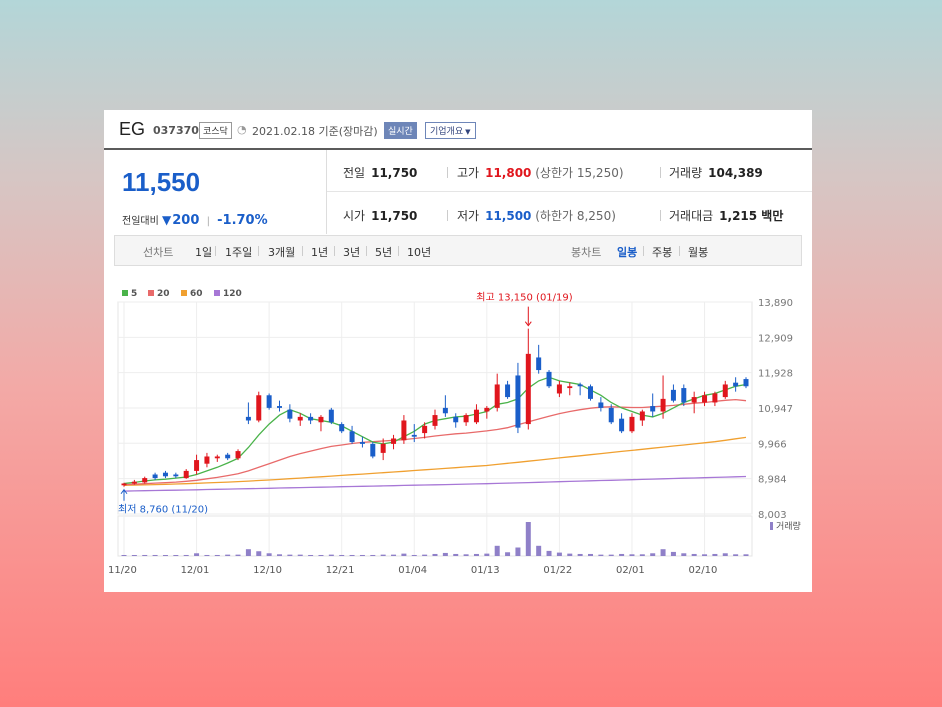  Describe the element at coordinates (435, 442) in the screenshot. I see `ma20-line` at that location.